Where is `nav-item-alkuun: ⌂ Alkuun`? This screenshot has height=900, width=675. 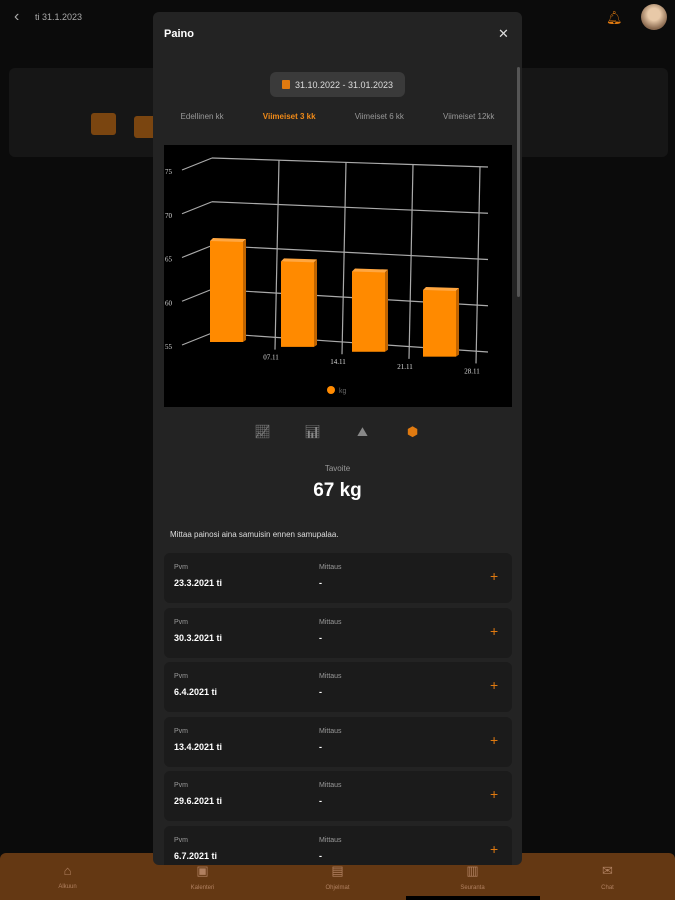
nav-item-alkuun: ⌂ Alkuun is located at coordinates (67, 876).